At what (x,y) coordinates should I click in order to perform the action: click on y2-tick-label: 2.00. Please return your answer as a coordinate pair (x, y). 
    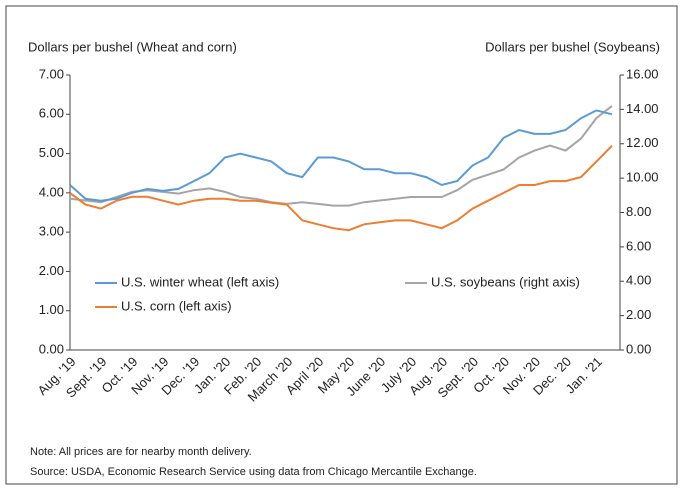
    Looking at the image, I should click on (638, 314).